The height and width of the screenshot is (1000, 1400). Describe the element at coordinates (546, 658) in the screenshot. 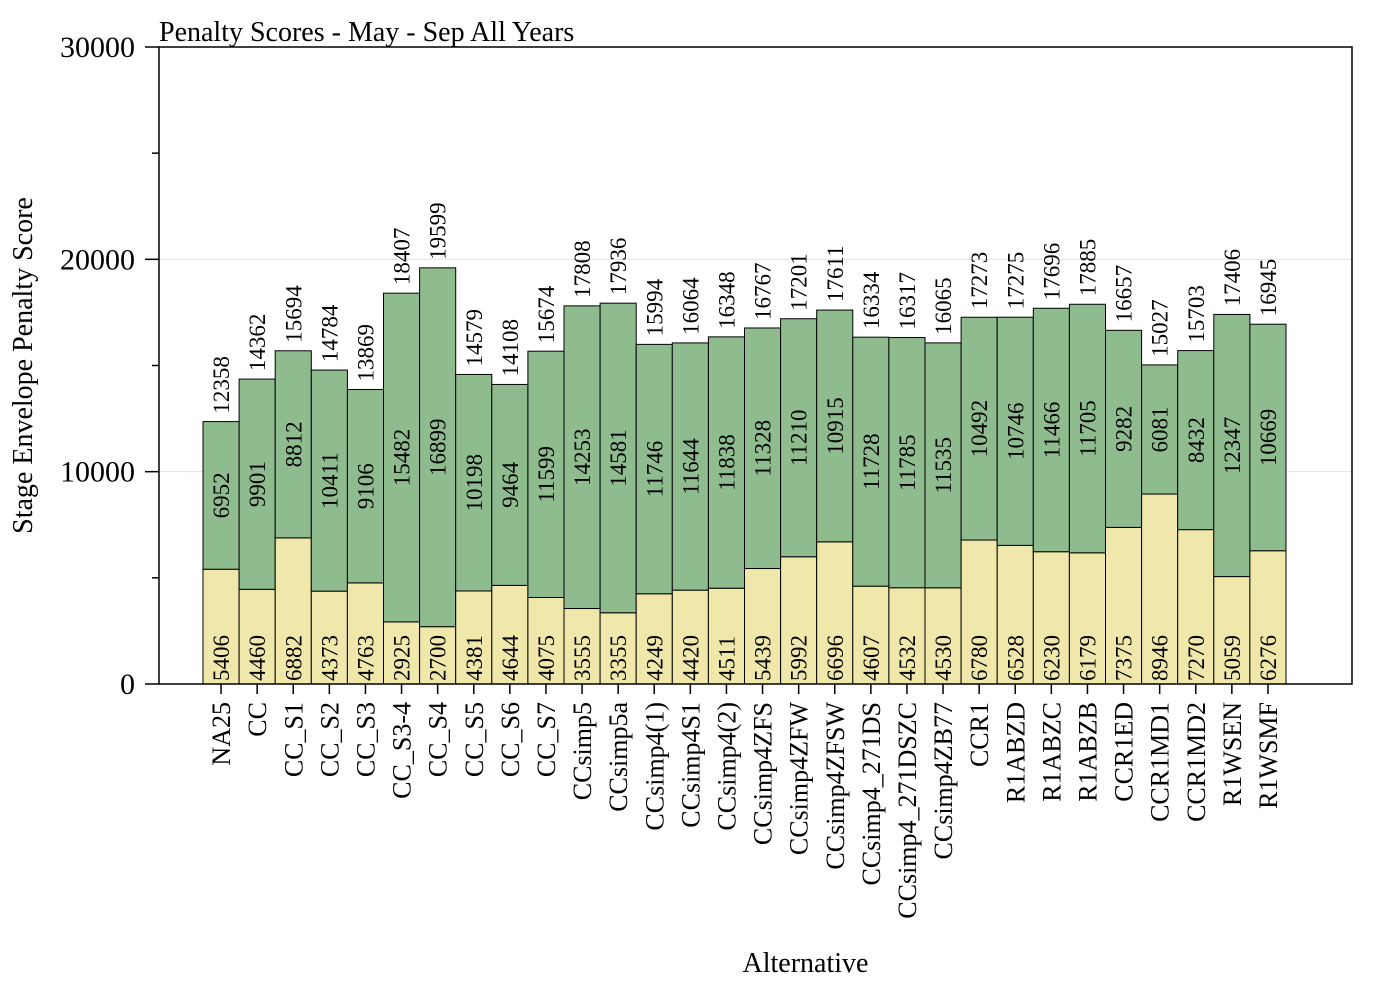

I see `lower-value-label: 4075` at that location.